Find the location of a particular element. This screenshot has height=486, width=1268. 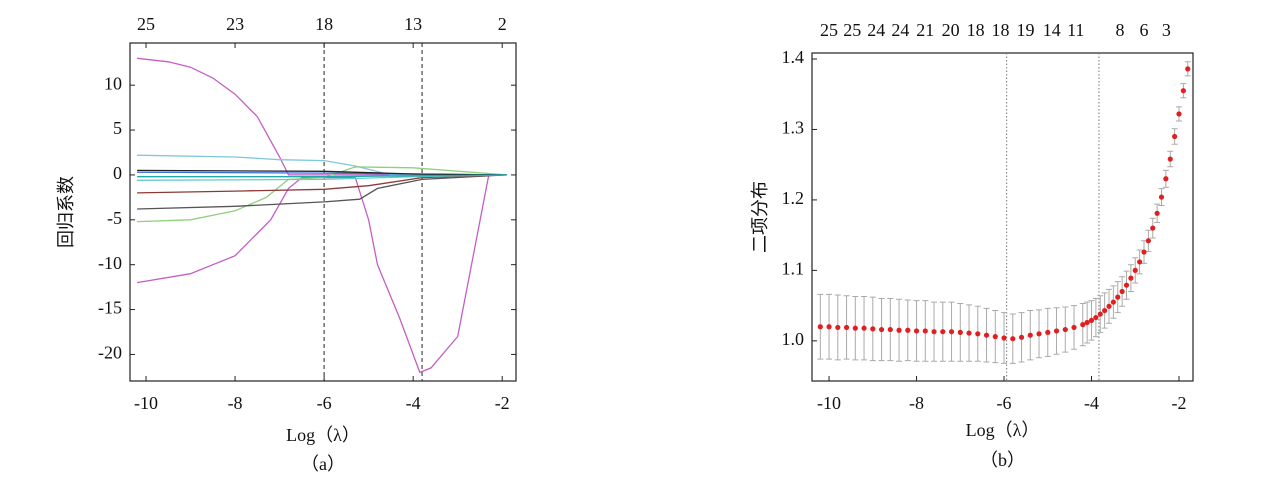

top-tick-label: 13 is located at coordinates (413, 24).